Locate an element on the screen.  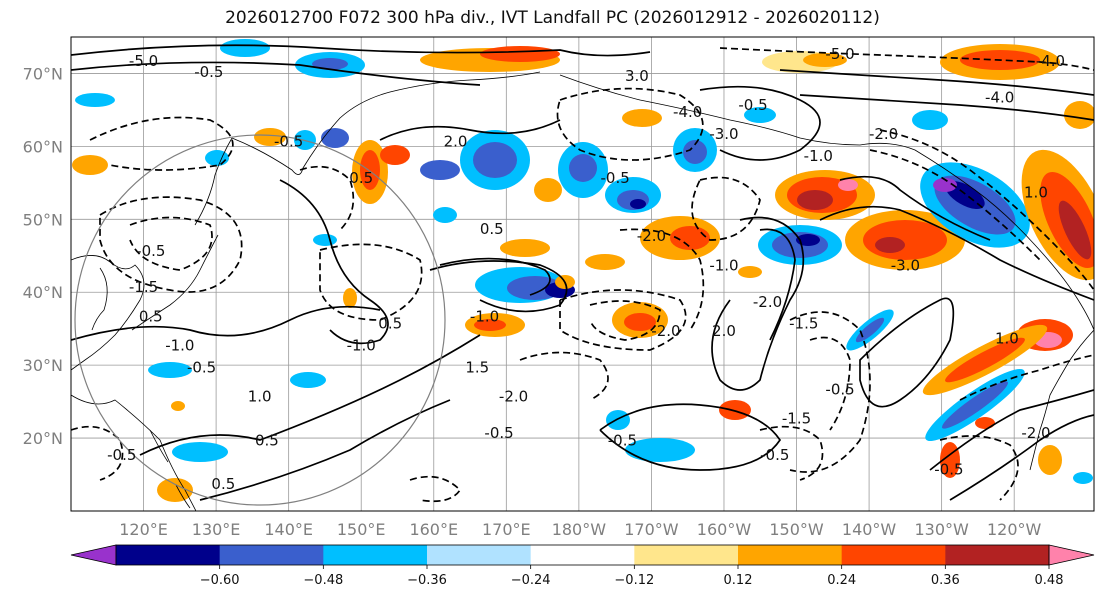
taiwan-coastline is located at coordinates (159, 446).